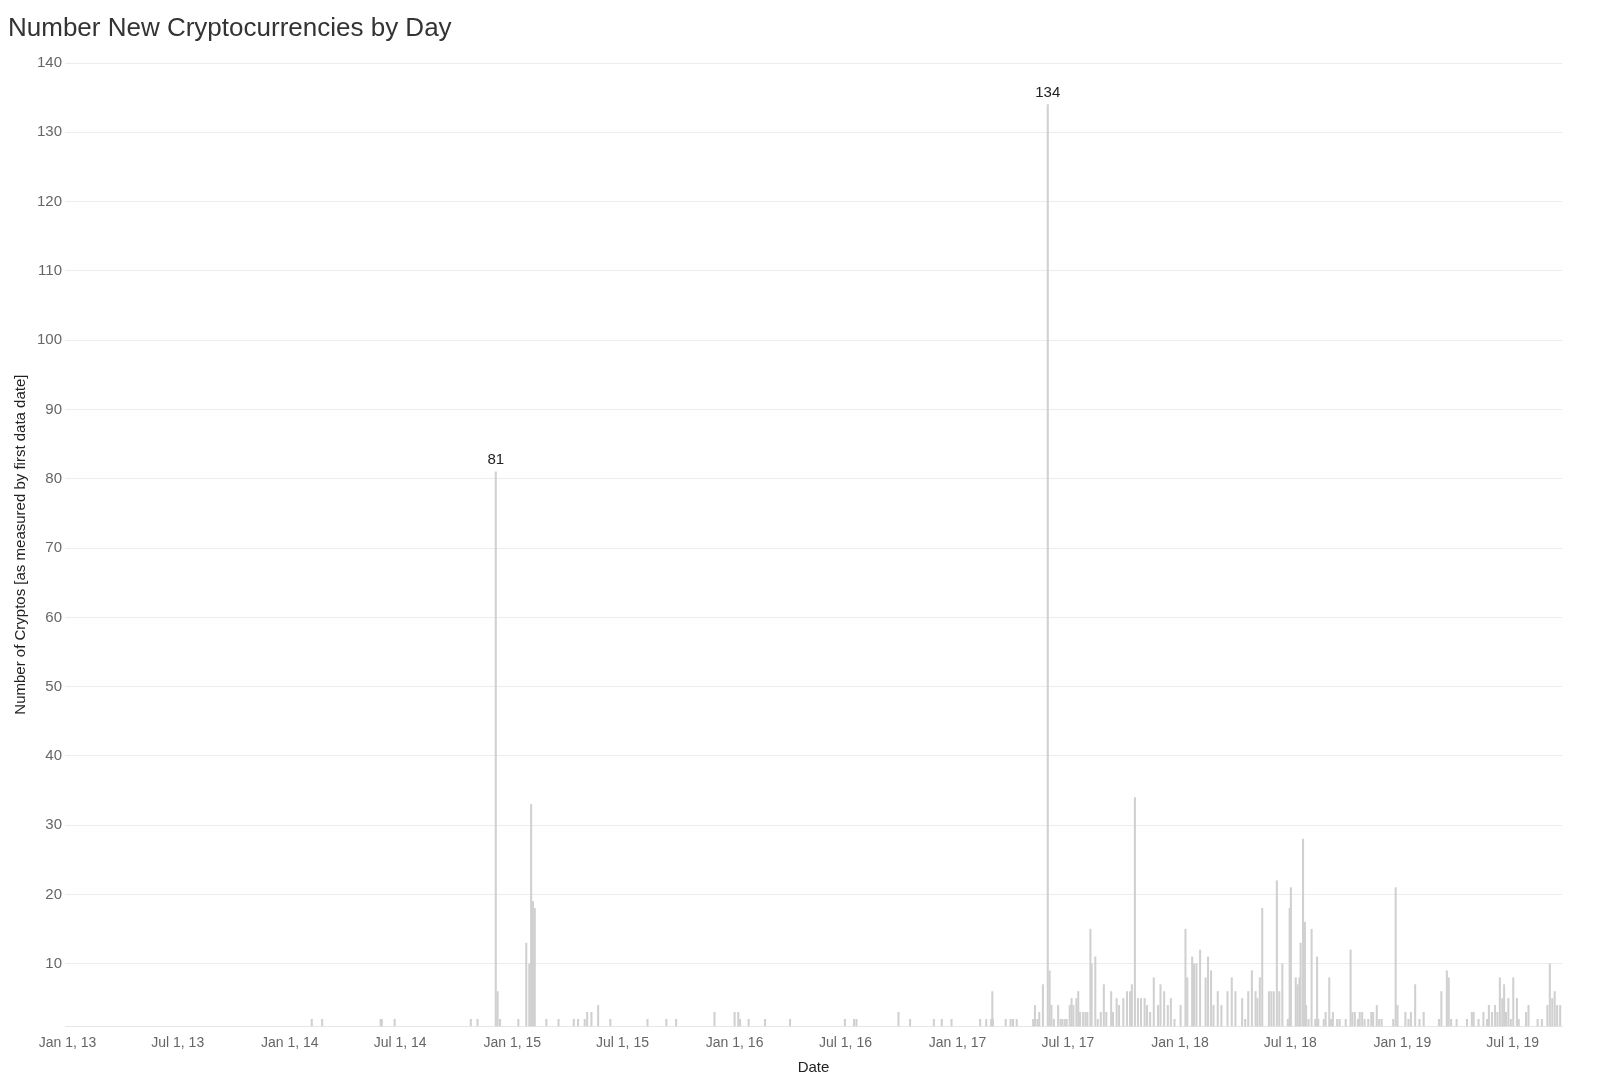  Describe the element at coordinates (846, 1042) in the screenshot. I see `x-tick-label: Jul 1, 16` at that location.